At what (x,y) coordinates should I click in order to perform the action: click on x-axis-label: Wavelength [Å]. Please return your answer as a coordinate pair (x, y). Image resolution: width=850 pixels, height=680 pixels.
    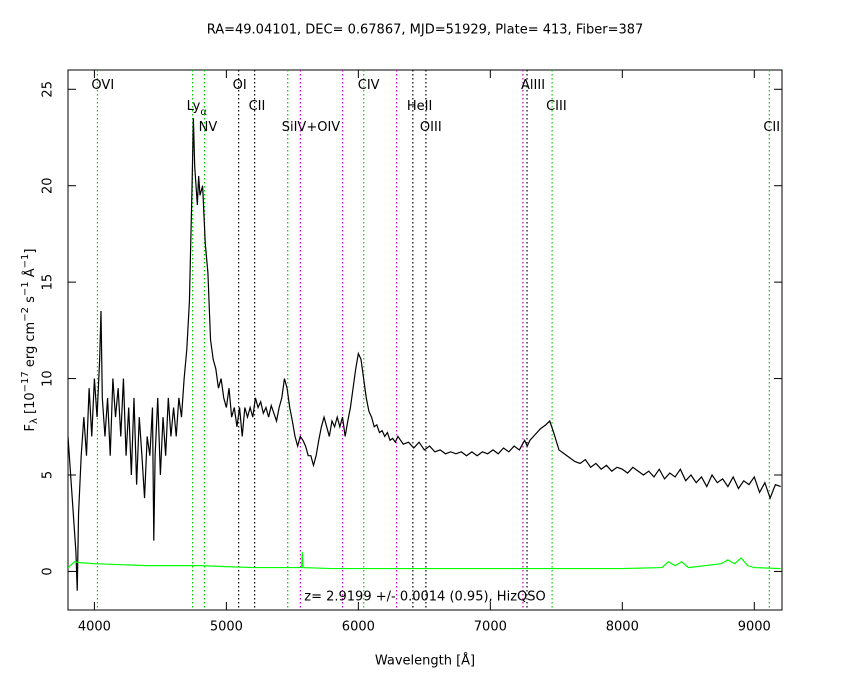
    Looking at the image, I should click on (425, 661).